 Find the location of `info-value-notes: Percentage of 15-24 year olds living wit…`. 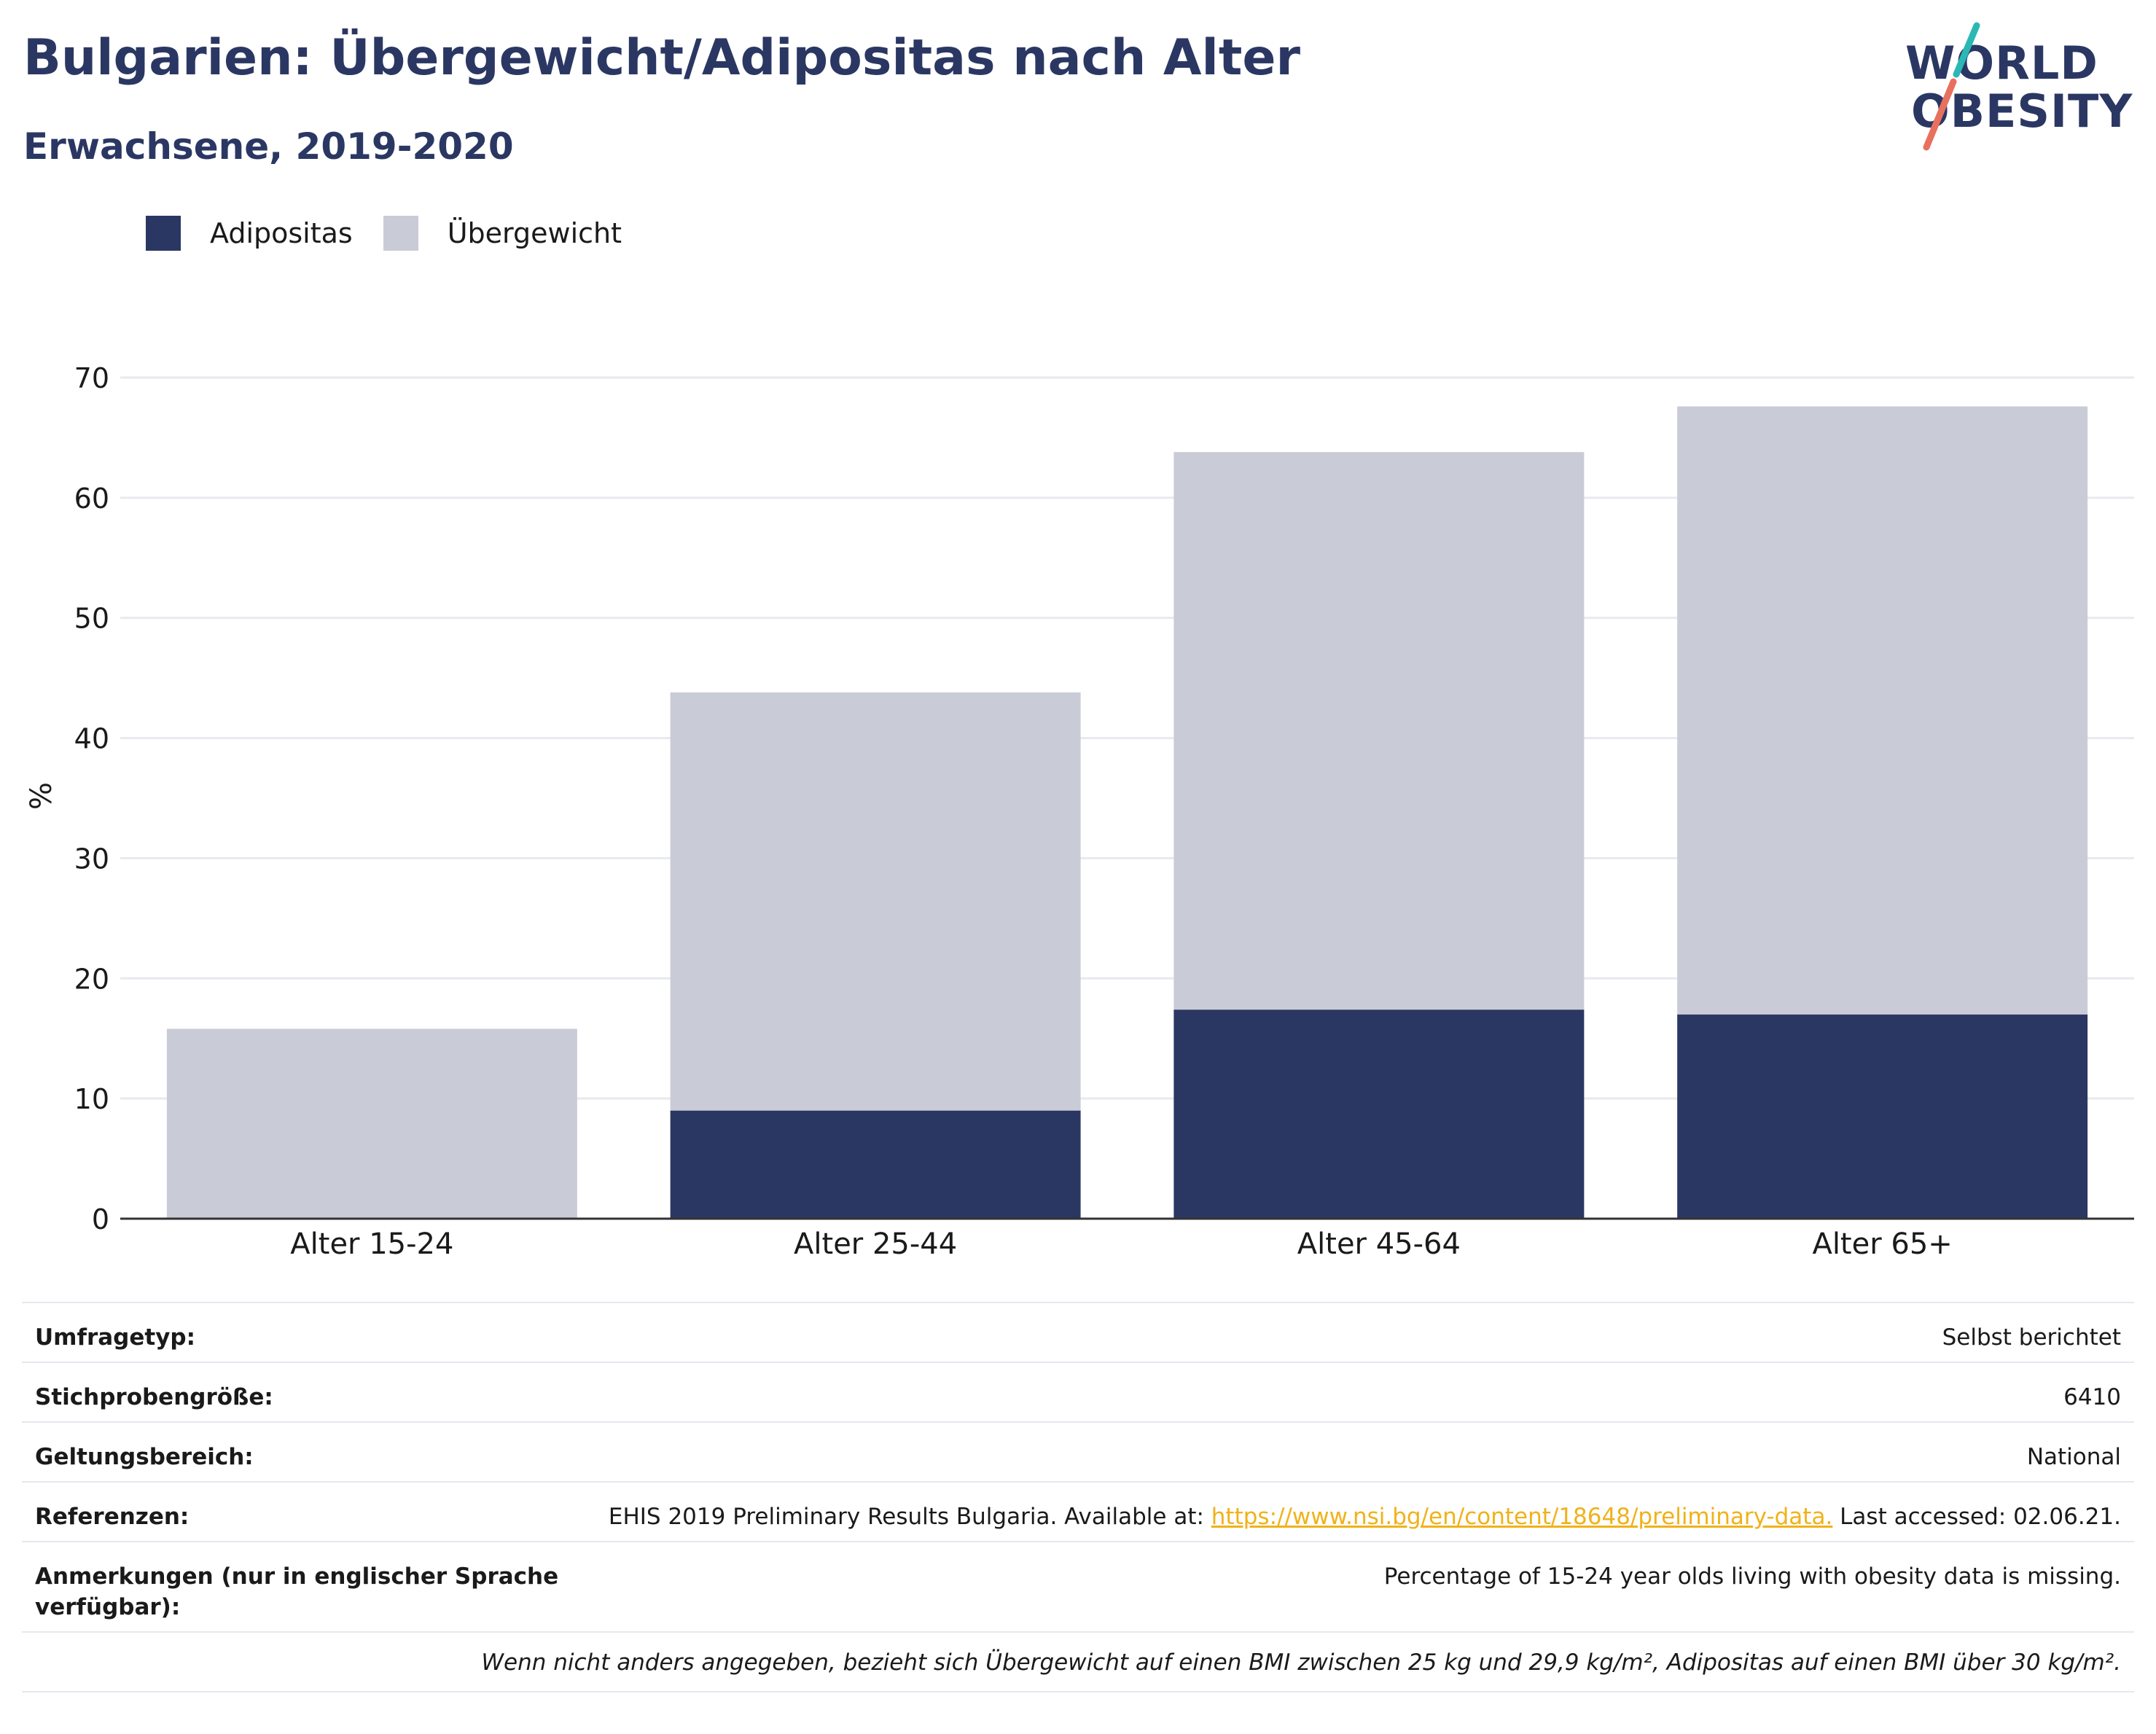

info-value-notes: Percentage of 15-24 year olds living wit… is located at coordinates (1752, 1577).